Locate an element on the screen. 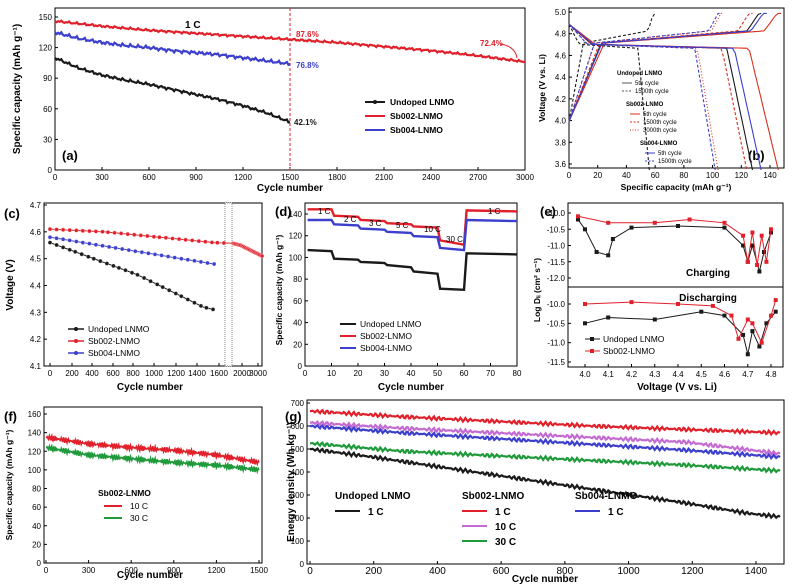 This screenshot has width=800, height=586. x-tick-label: 30 is located at coordinates (384, 373).